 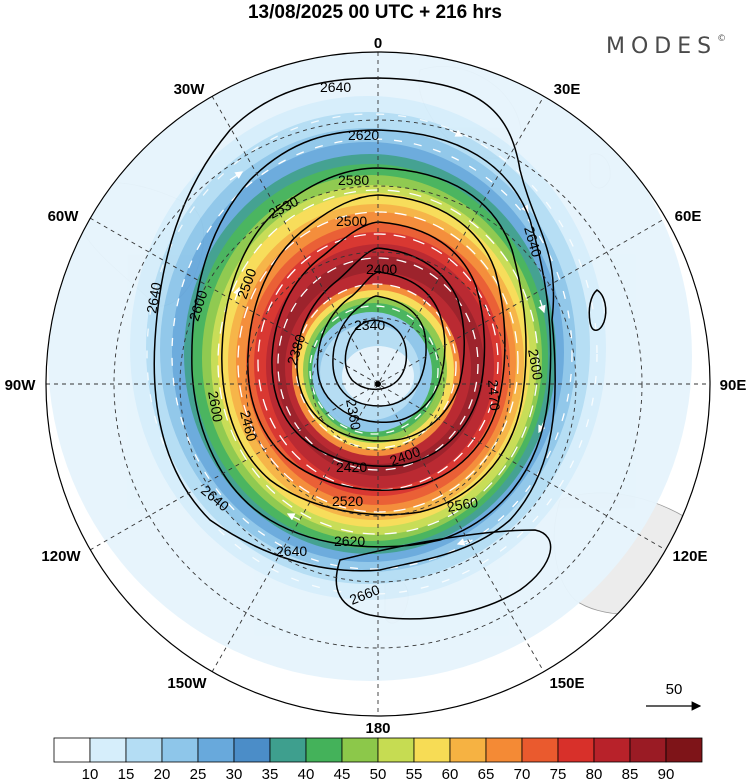 I want to click on contour-label: 2520, so click(x=347, y=501).